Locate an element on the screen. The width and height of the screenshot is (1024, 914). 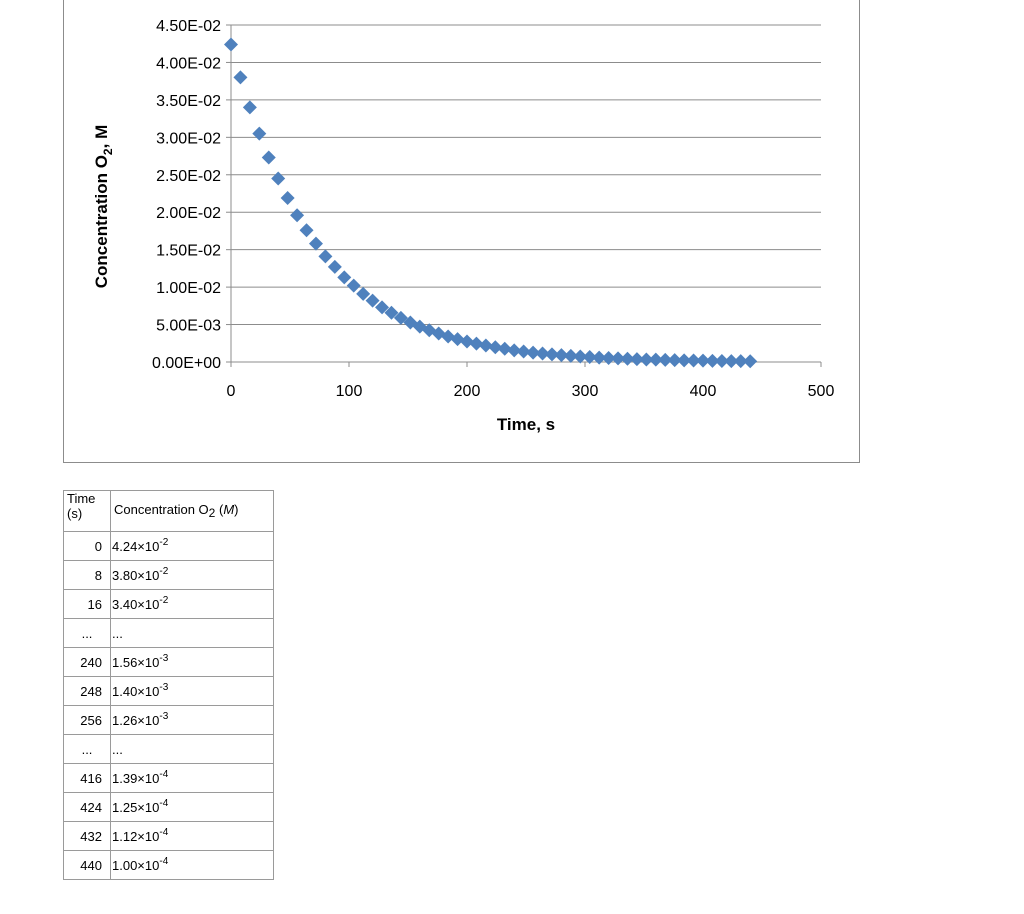
y-tick-label: 4.50E-02 is located at coordinates (188, 26).